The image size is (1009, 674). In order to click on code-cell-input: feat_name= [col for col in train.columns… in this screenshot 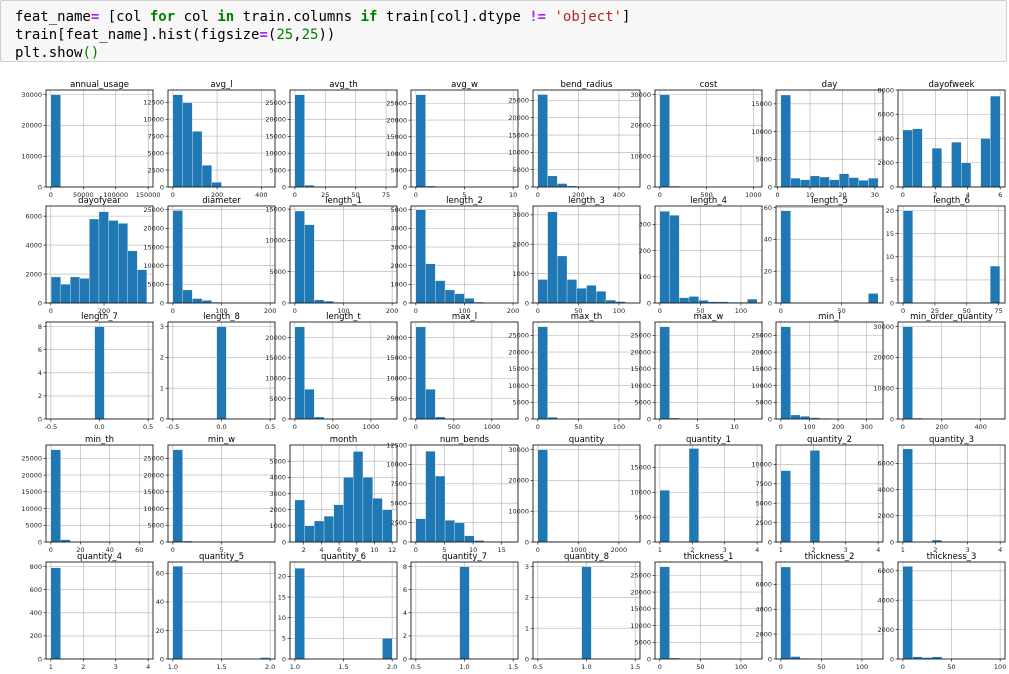, I will do `click(503, 31)`.